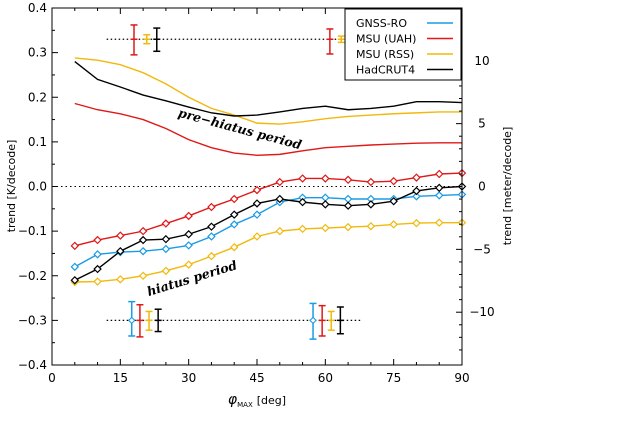 The width and height of the screenshot is (640, 427). What do you see at coordinates (482, 124) in the screenshot?
I see `y2-tick-label: 5` at bounding box center [482, 124].